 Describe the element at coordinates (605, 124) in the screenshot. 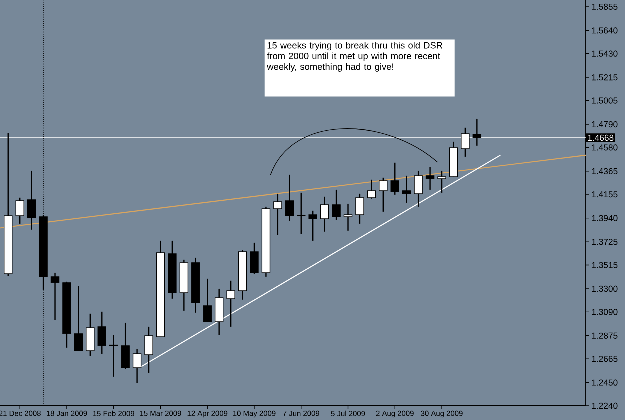

I see `y-tick-label: 1.4790` at that location.